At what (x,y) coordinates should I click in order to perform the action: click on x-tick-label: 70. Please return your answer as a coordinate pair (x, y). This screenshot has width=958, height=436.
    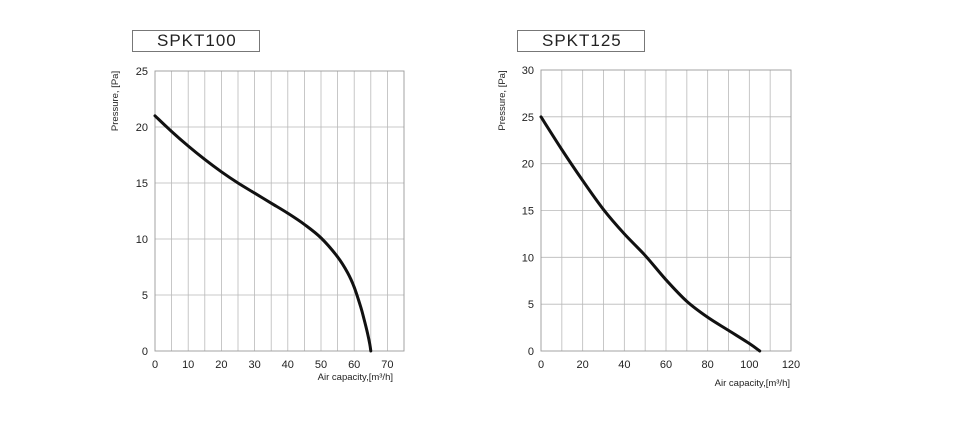
    Looking at the image, I should click on (387, 365).